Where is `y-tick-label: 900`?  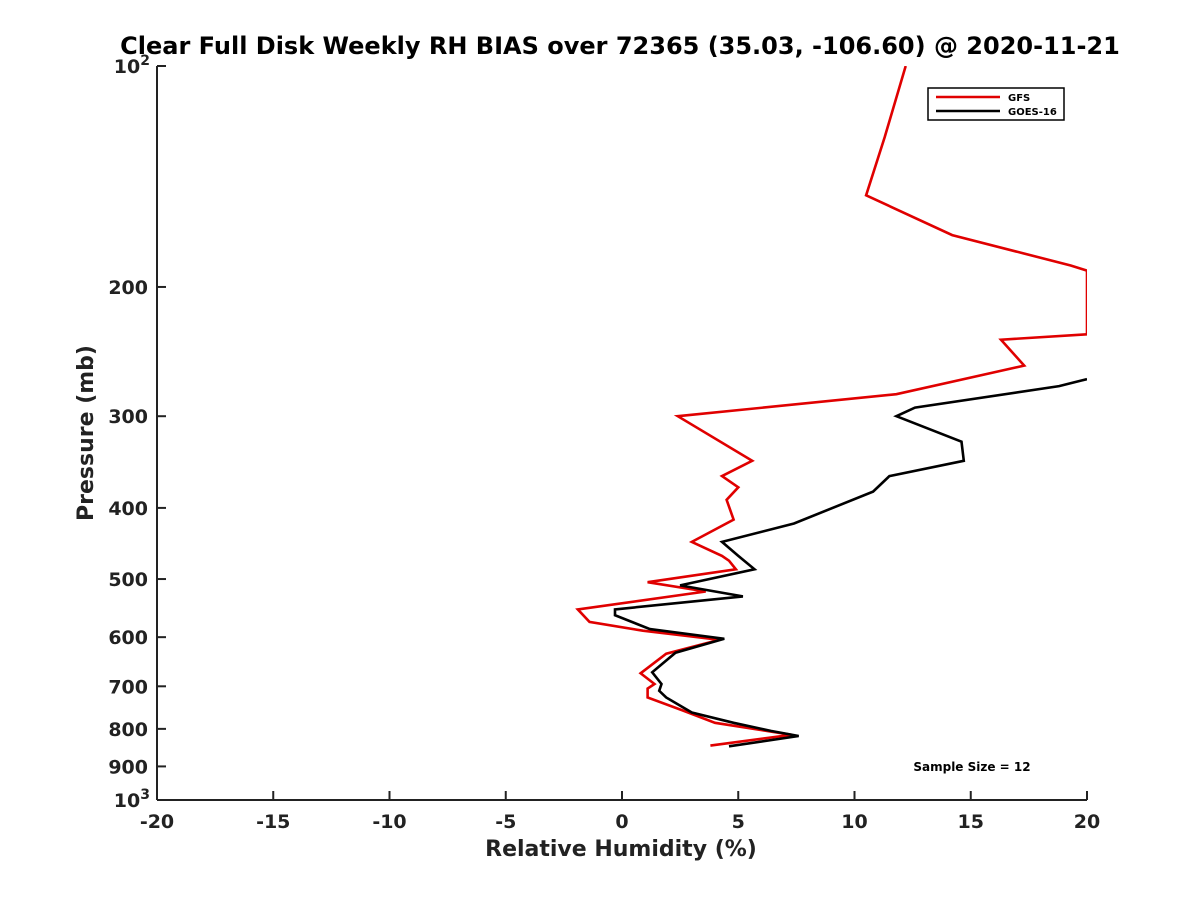
y-tick-label: 900 is located at coordinates (128, 767).